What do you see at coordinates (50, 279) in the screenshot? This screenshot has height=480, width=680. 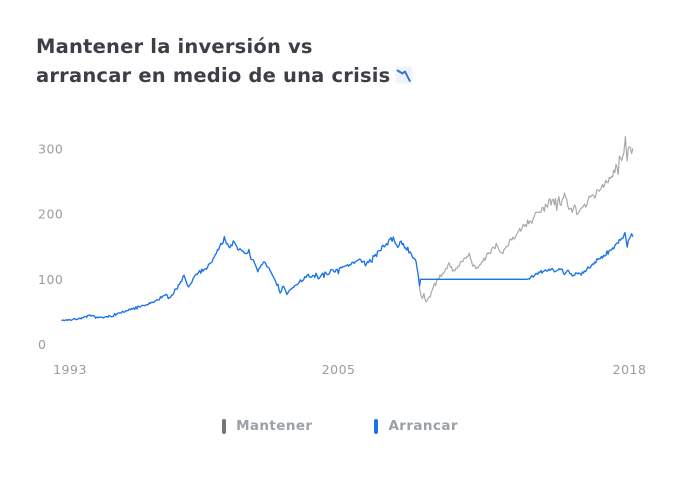 I see `y-tick-label: 100` at bounding box center [50, 279].